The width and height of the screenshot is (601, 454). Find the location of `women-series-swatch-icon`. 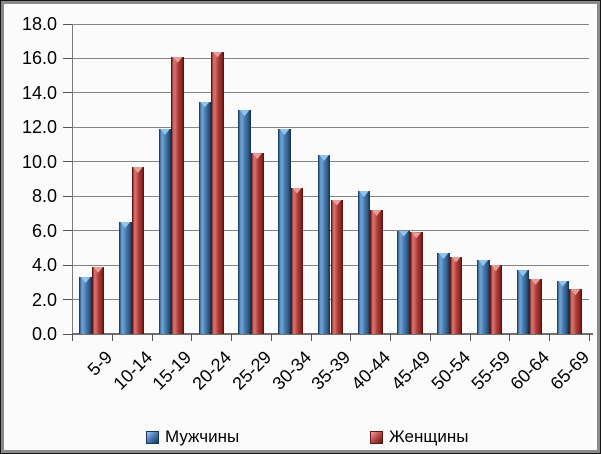

women-series-swatch-icon is located at coordinates (376, 437).